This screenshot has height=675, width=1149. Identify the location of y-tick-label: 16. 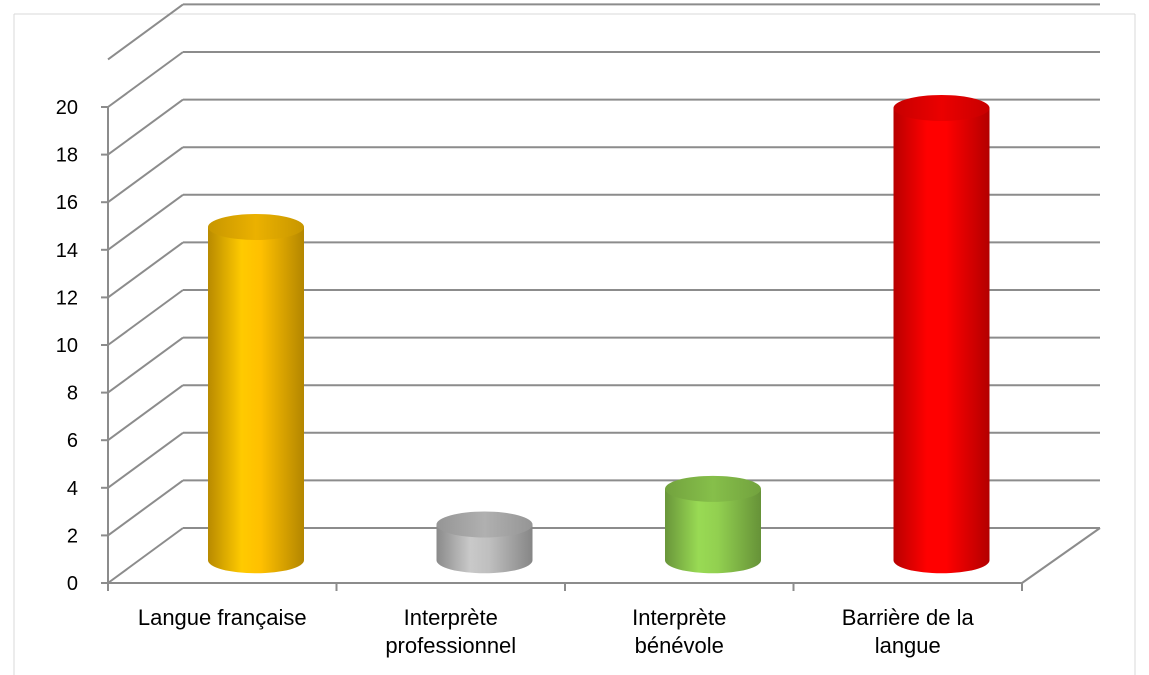
(67, 203).